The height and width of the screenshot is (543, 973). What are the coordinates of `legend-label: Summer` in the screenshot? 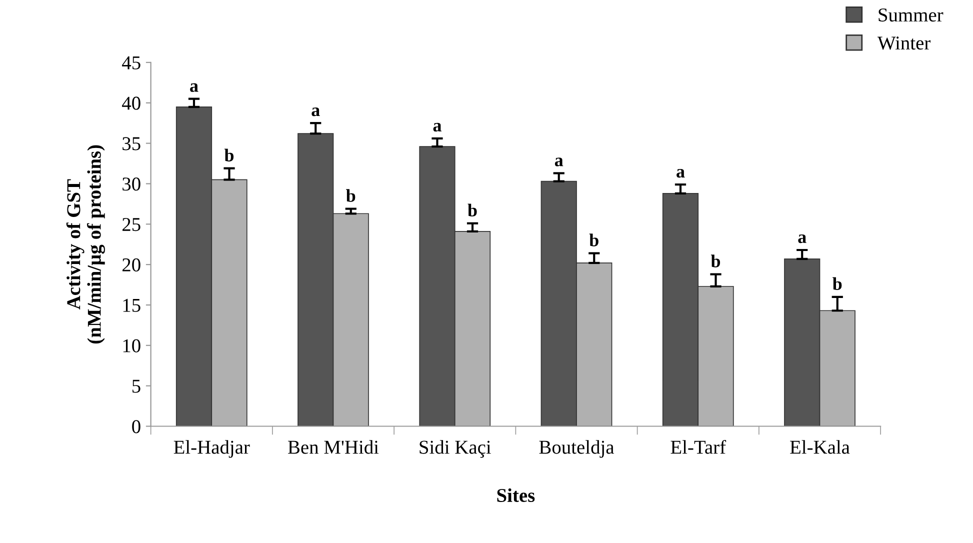 It's located at (911, 15).